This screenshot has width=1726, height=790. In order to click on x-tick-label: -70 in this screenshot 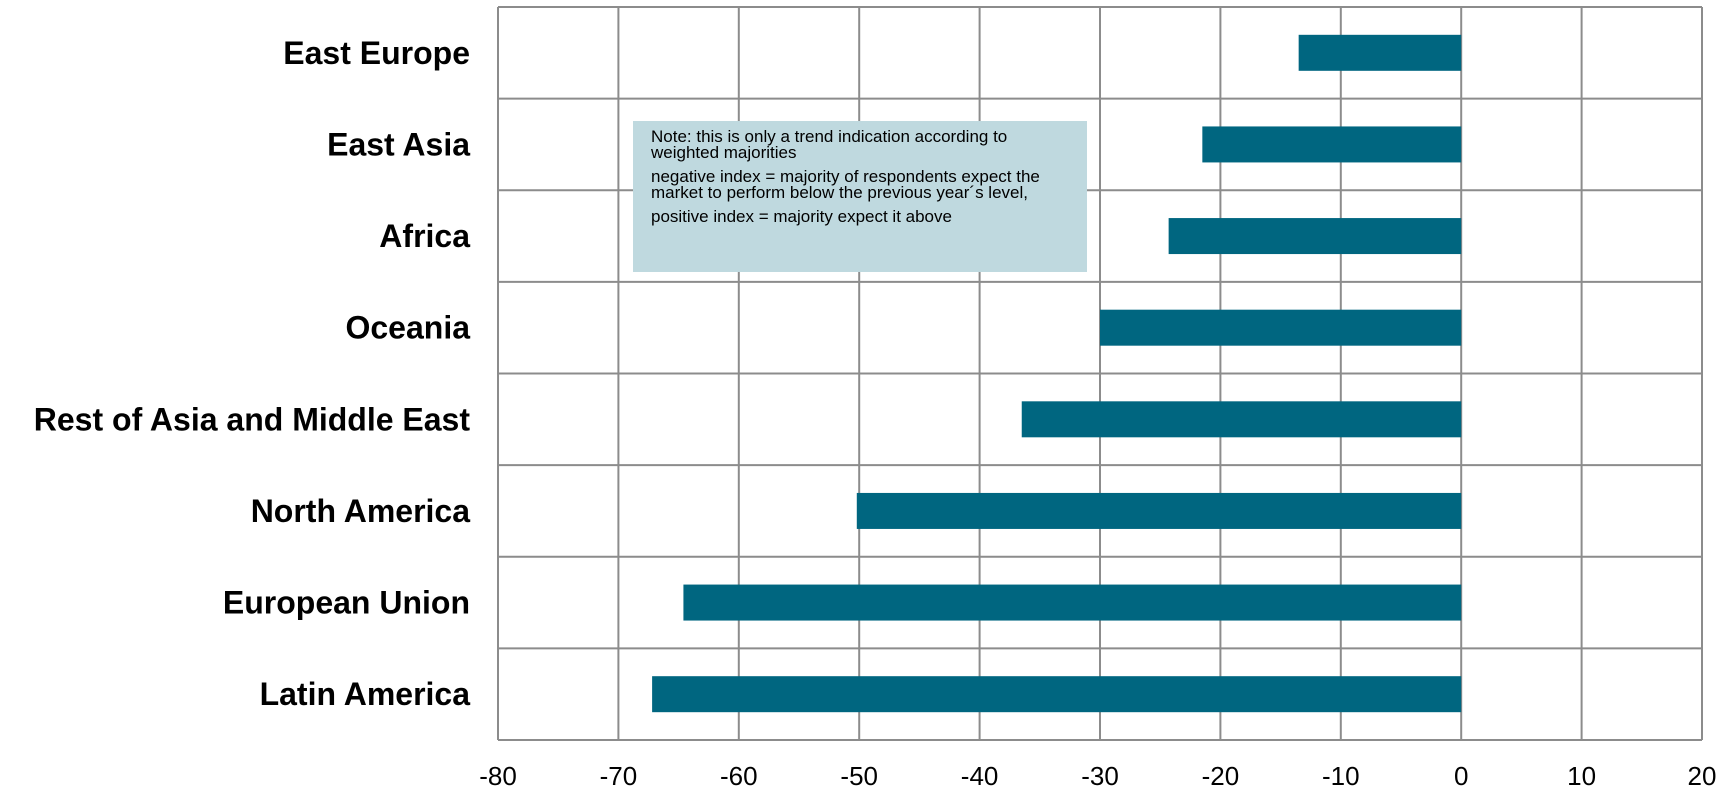, I will do `click(619, 775)`.